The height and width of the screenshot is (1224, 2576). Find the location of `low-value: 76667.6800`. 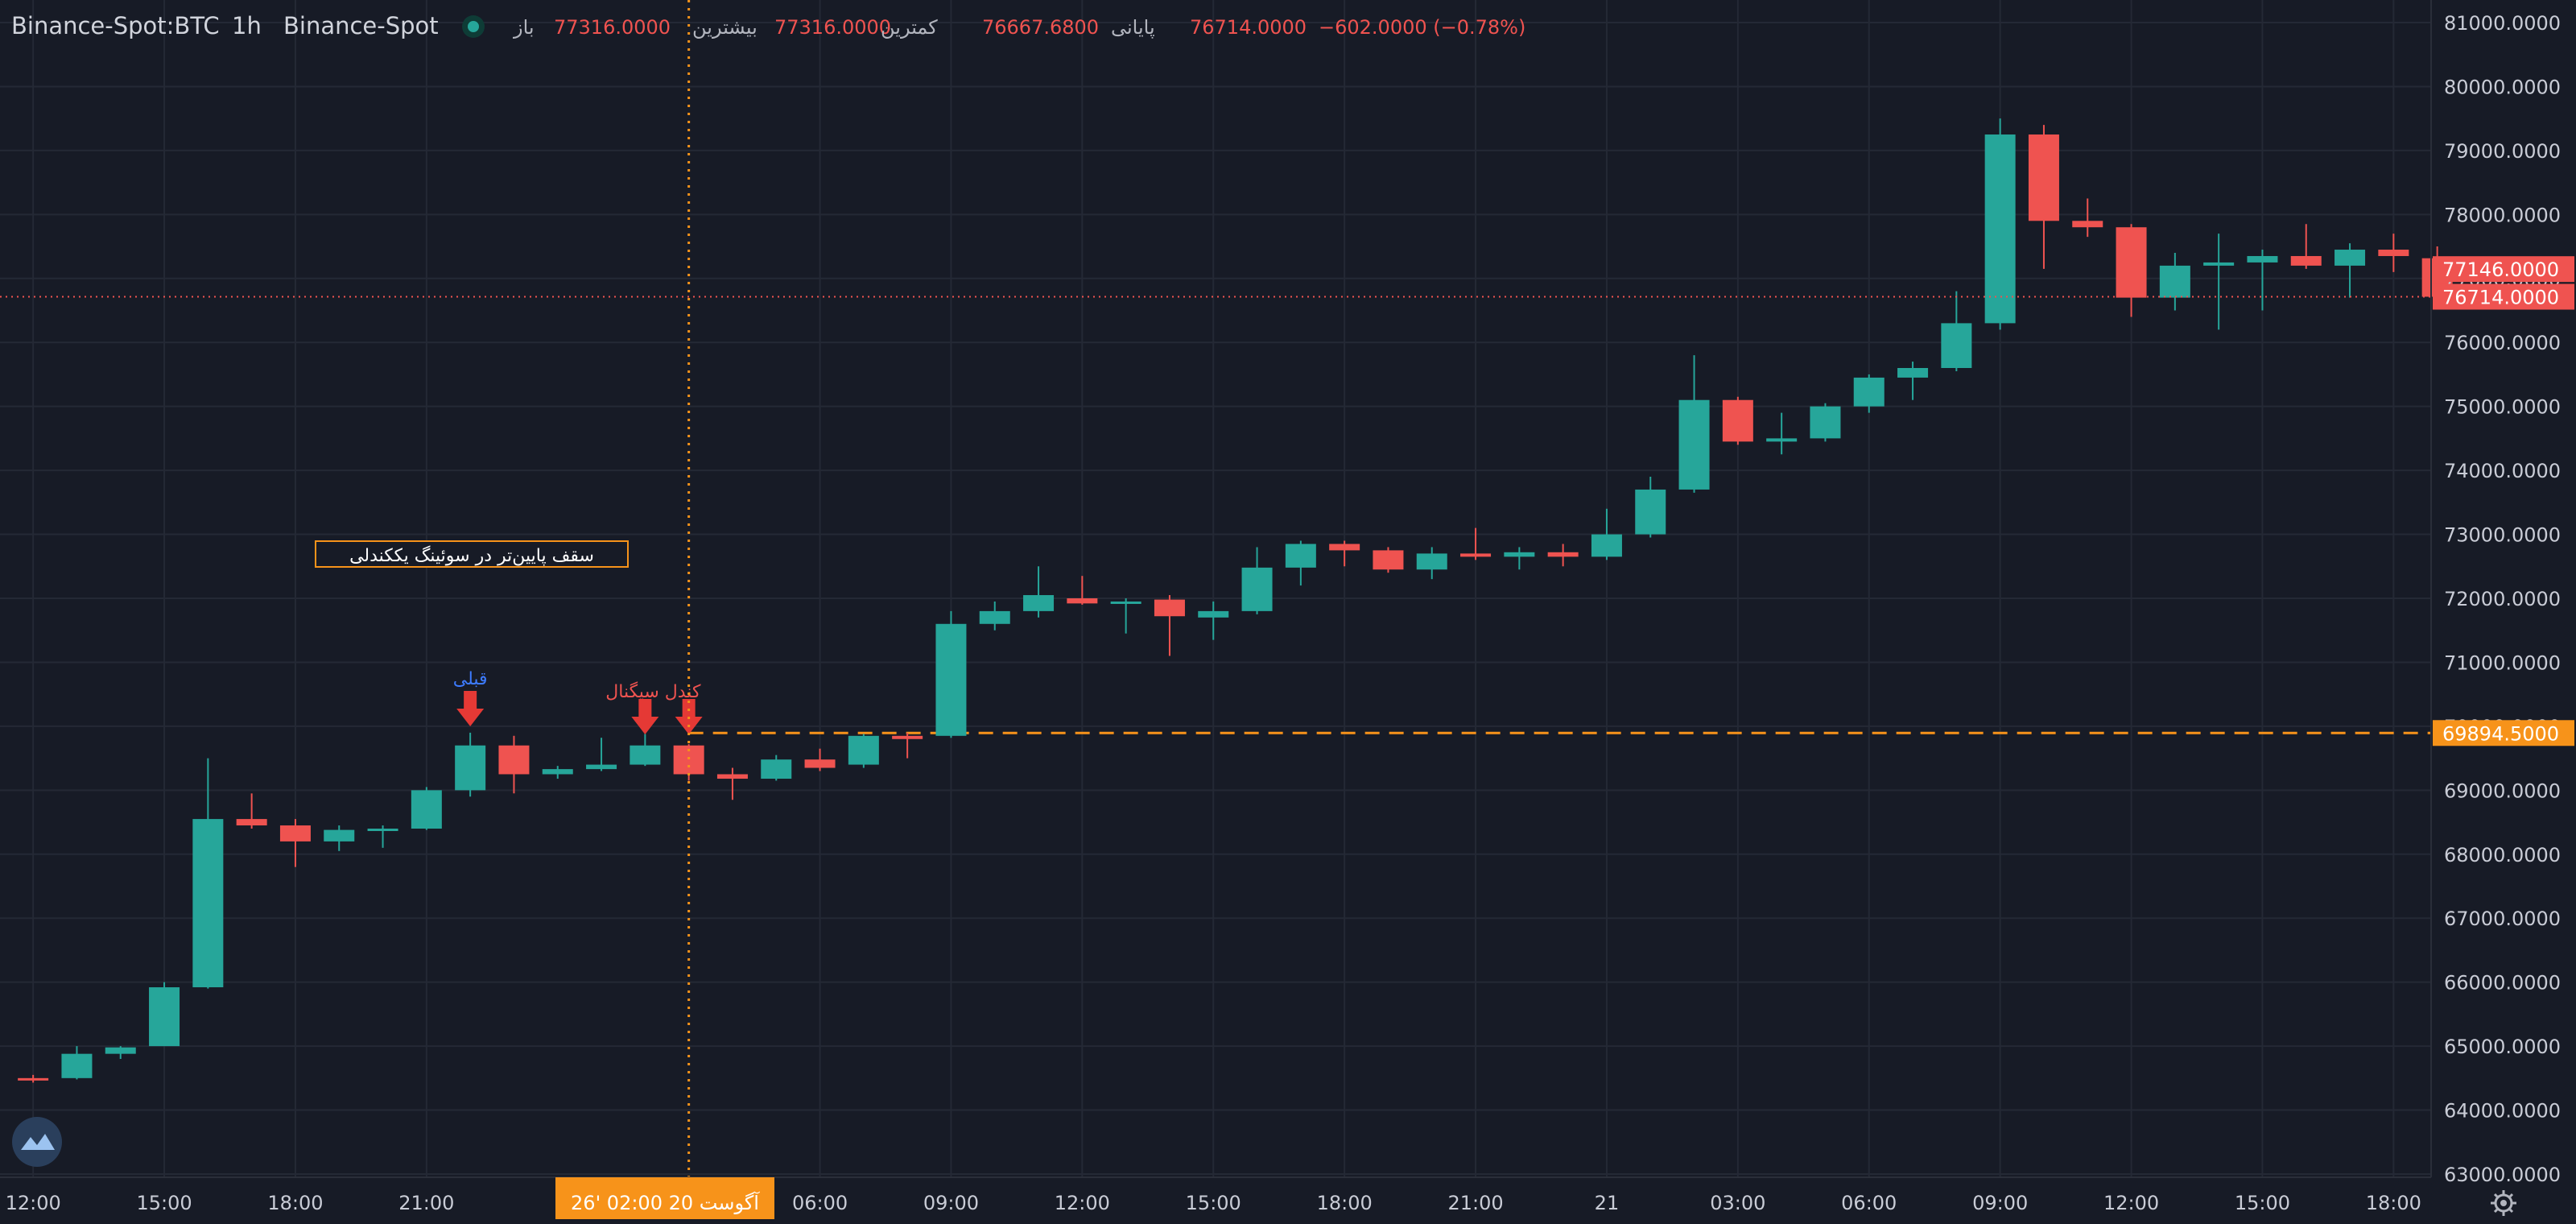

low-value: 76667.6800 is located at coordinates (1040, 27).